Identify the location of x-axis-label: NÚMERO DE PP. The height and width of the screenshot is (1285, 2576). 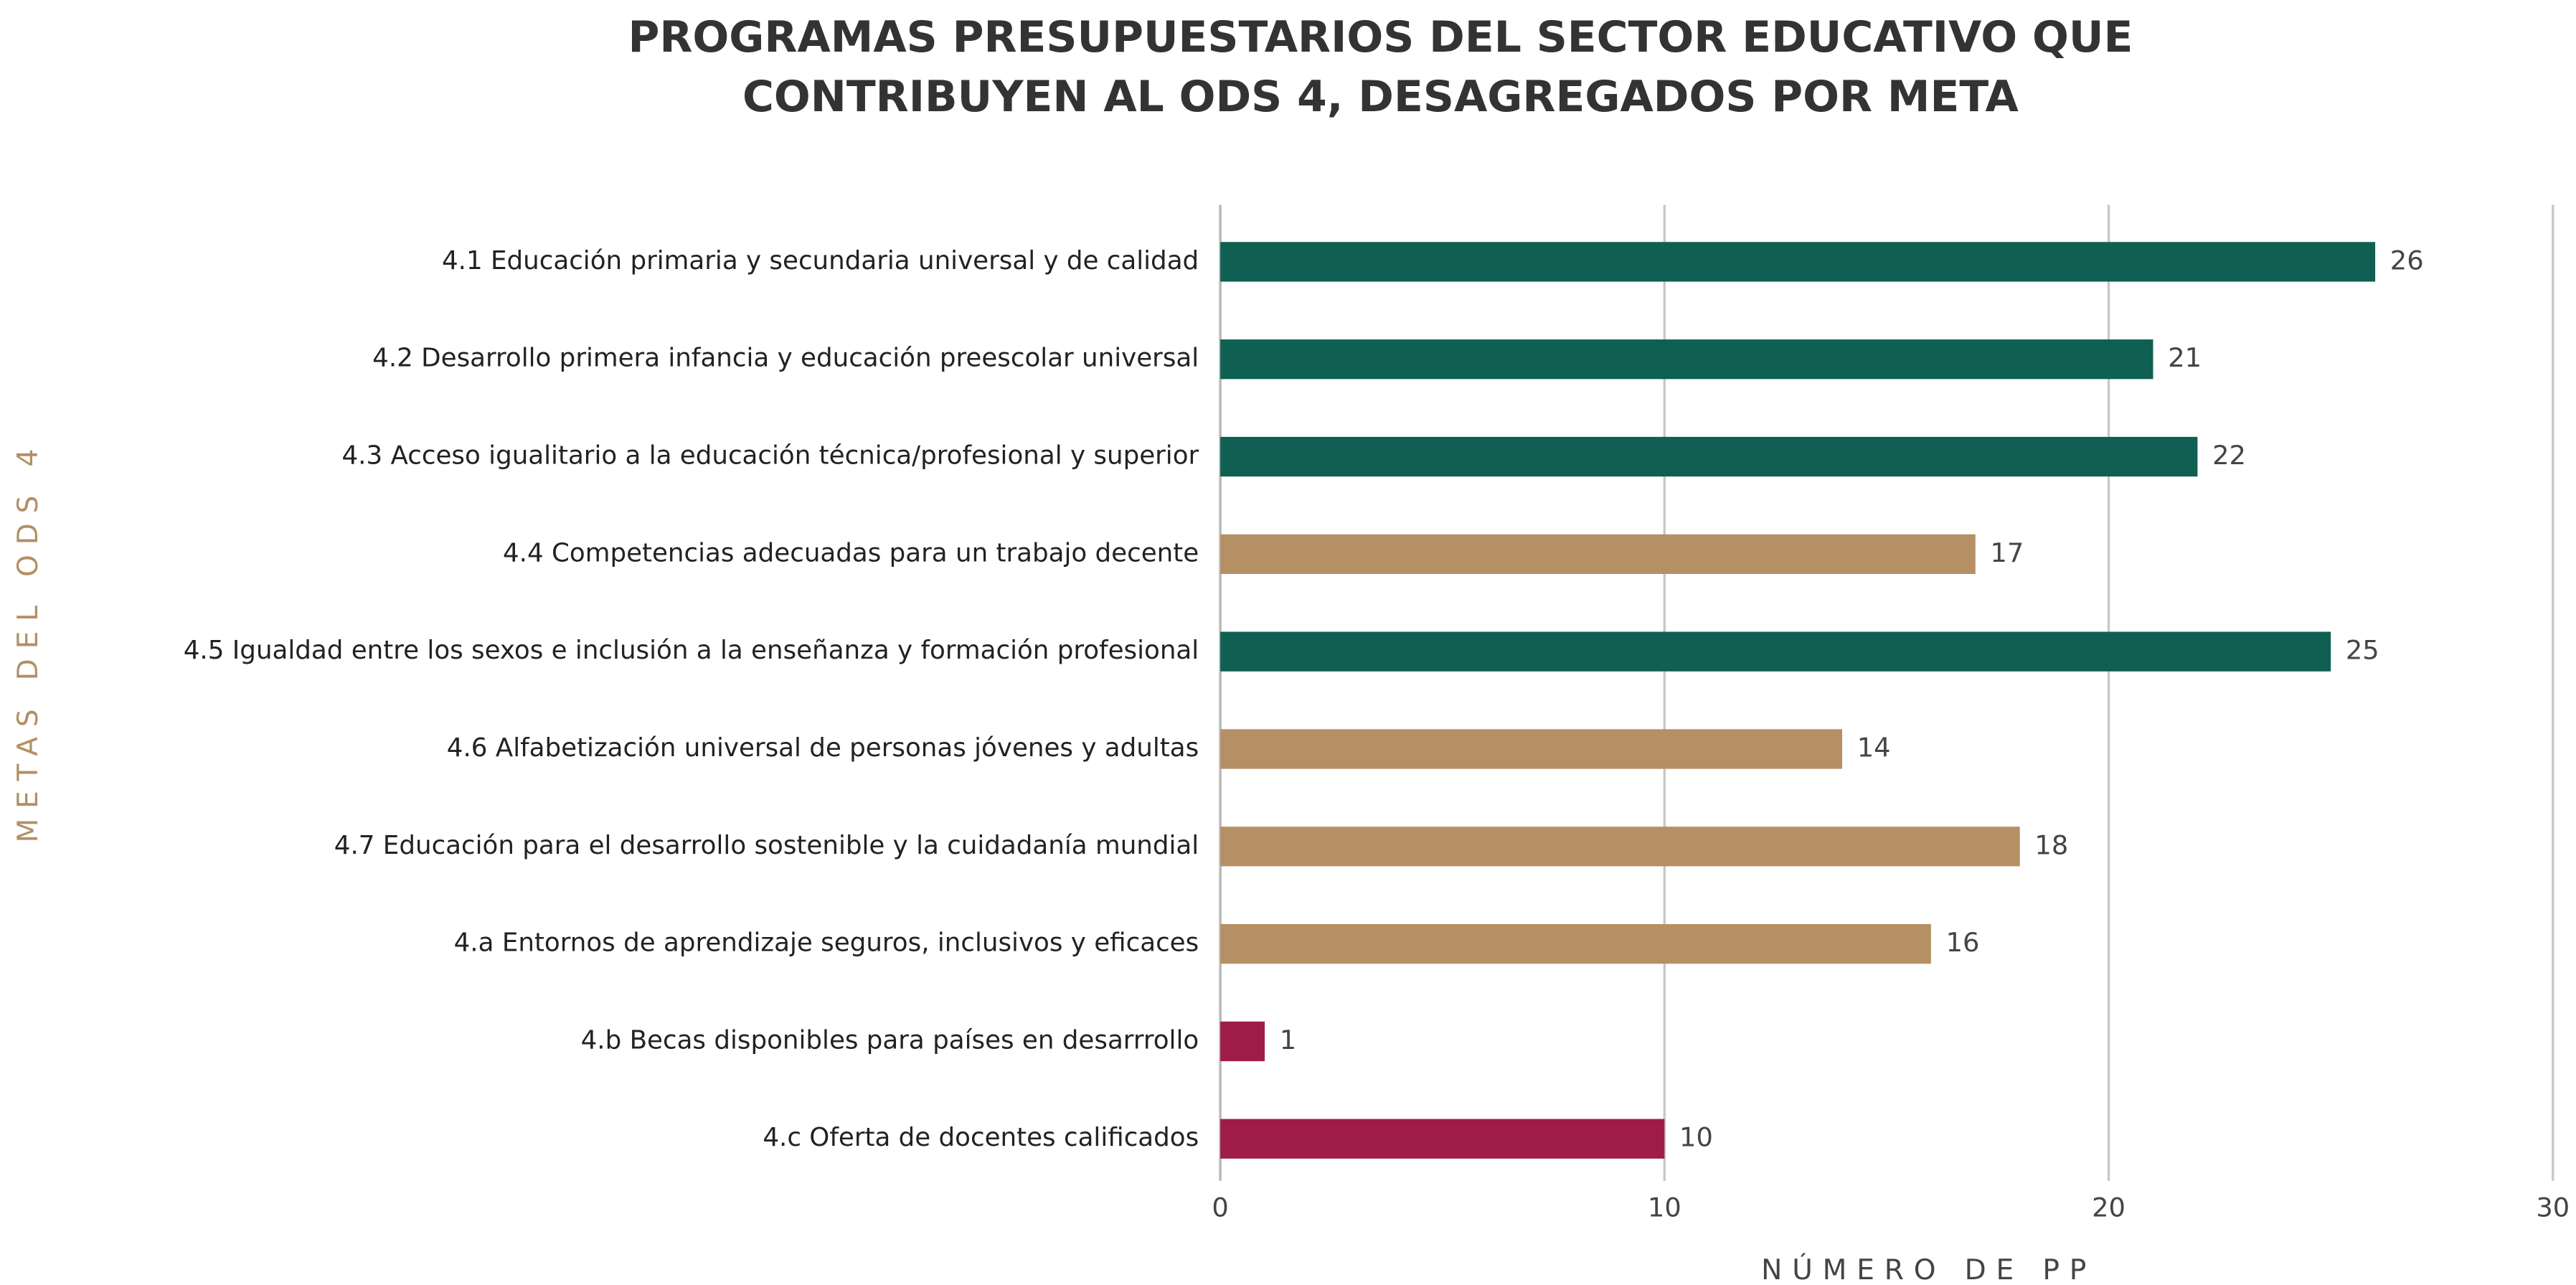
(1928, 1269).